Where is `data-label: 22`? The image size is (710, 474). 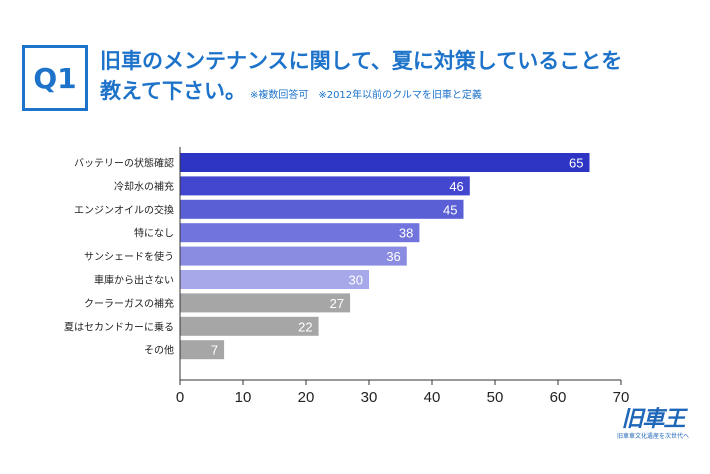 data-label: 22 is located at coordinates (305, 326).